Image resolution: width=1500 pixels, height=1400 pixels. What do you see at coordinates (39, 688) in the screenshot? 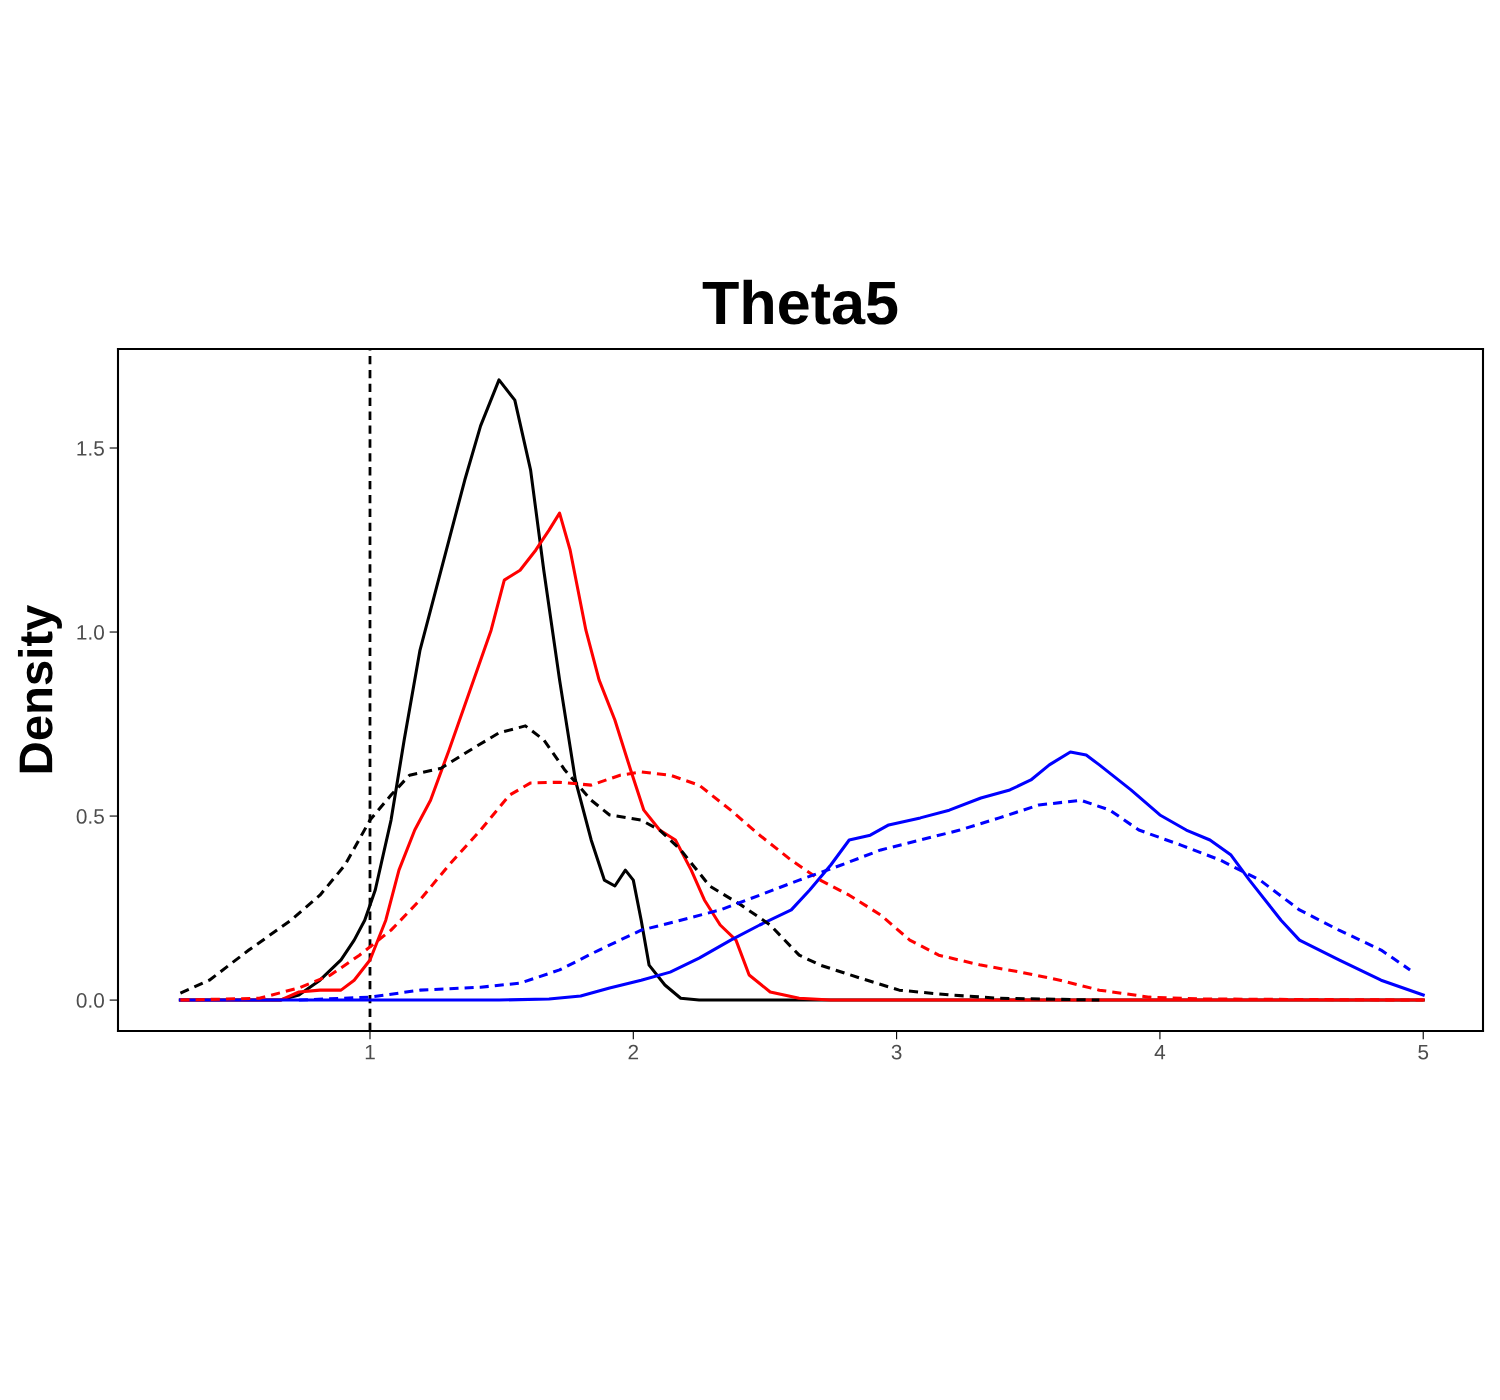
I see `y-axis-title: Density` at bounding box center [39, 688].